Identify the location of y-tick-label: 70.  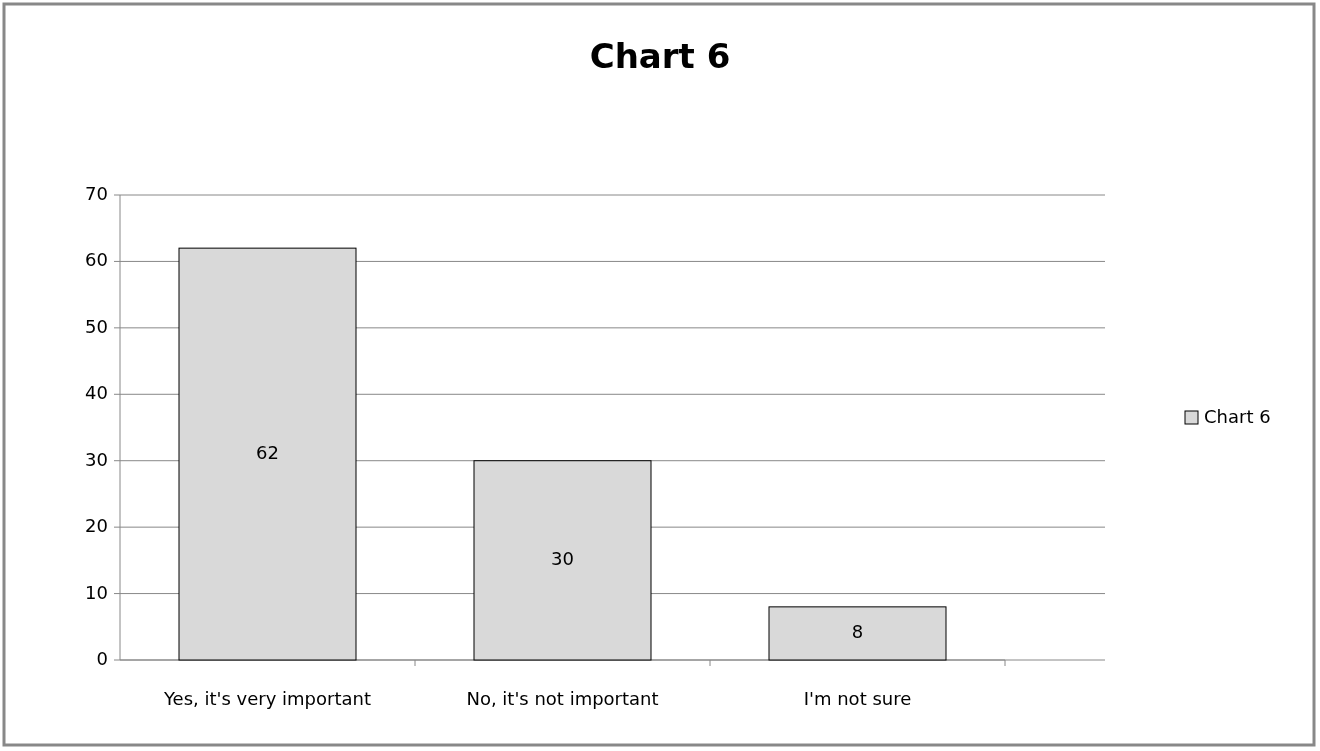
(96, 193).